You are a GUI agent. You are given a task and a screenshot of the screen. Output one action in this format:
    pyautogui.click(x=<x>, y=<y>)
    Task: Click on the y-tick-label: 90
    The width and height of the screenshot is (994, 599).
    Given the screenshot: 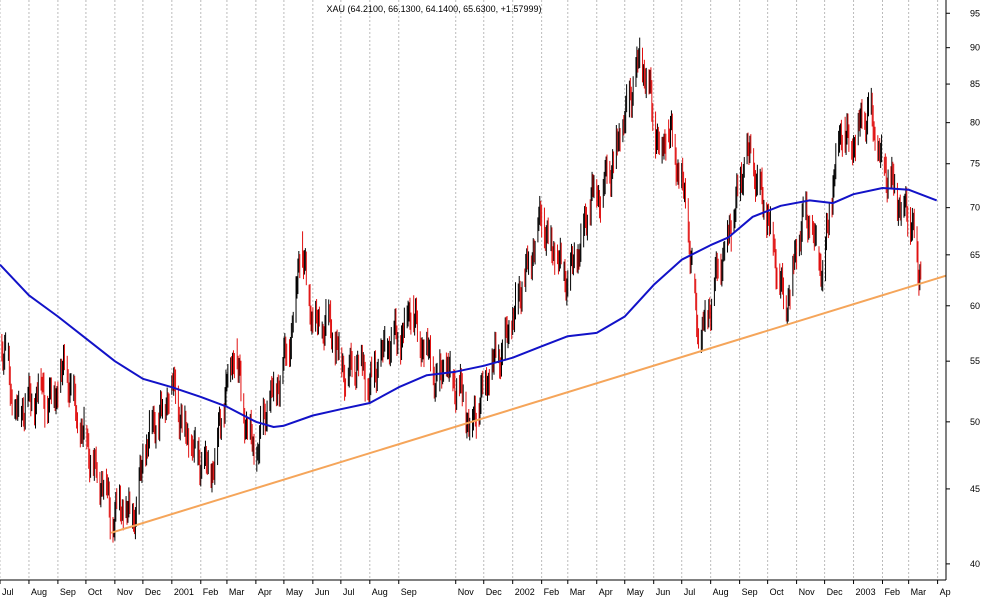 What is the action you would take?
    pyautogui.click(x=975, y=48)
    